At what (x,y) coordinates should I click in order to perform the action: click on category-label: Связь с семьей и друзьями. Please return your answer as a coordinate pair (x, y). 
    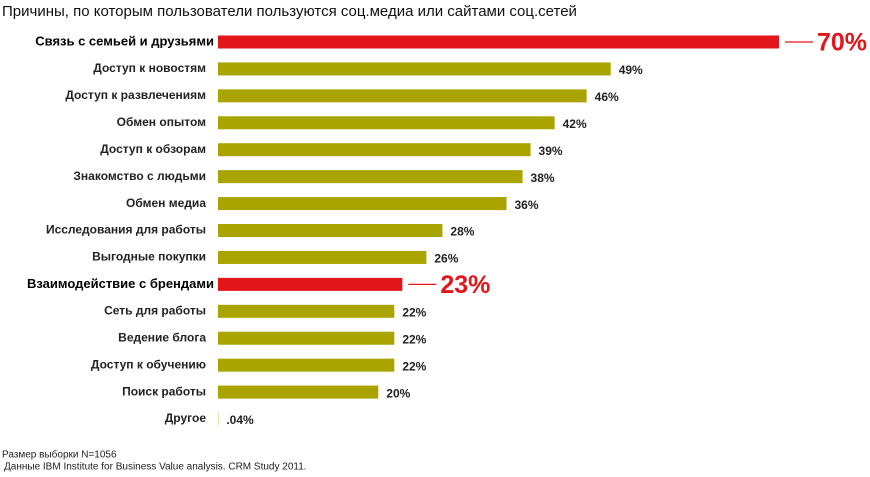
    Looking at the image, I should click on (124, 40).